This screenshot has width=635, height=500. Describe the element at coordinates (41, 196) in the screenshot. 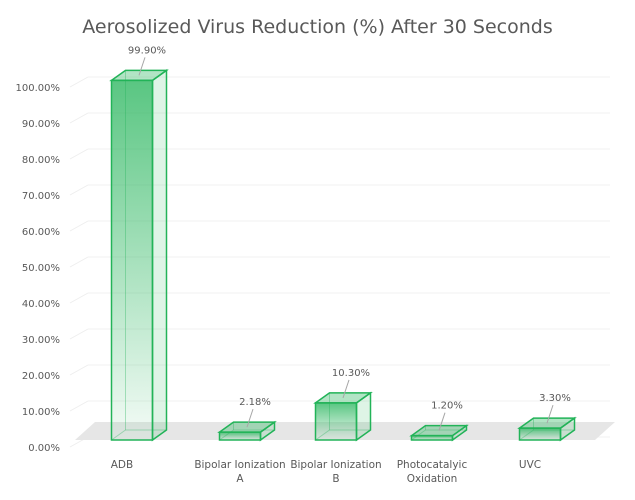

I see `y-tick-label: 70.00%` at that location.